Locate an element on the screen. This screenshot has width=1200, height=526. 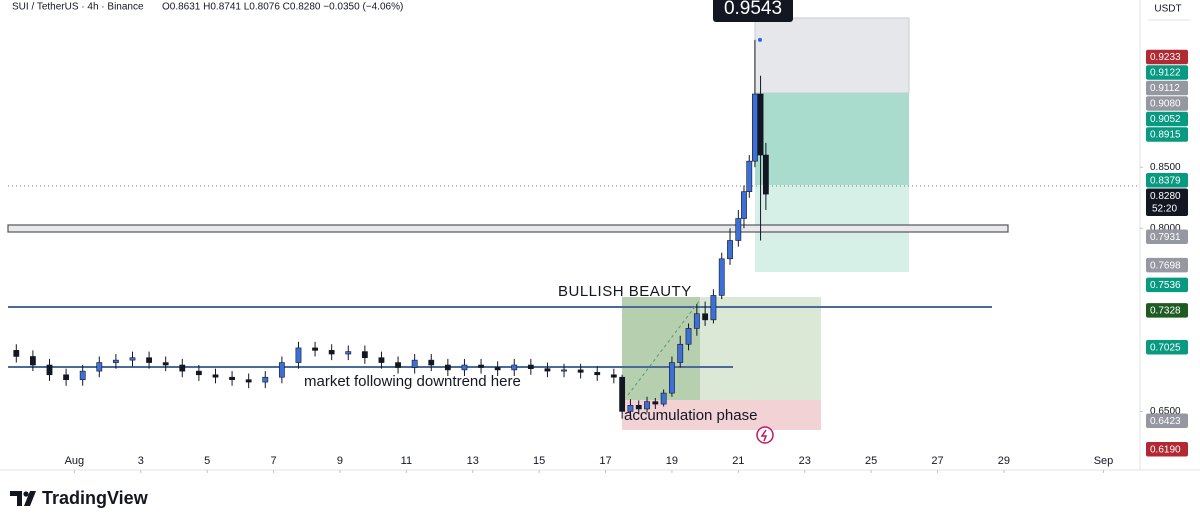
price-label: 0.7328 is located at coordinates (1165, 310).